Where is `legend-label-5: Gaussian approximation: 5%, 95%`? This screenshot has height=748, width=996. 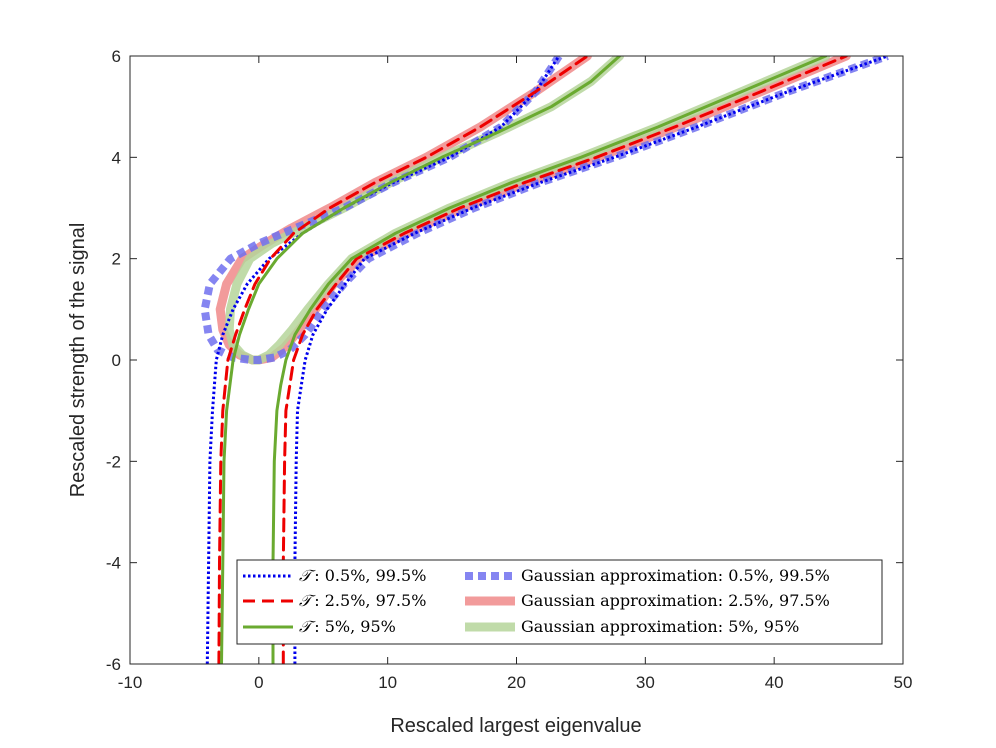 legend-label-5: Gaussian approximation: 5%, 95% is located at coordinates (660, 626).